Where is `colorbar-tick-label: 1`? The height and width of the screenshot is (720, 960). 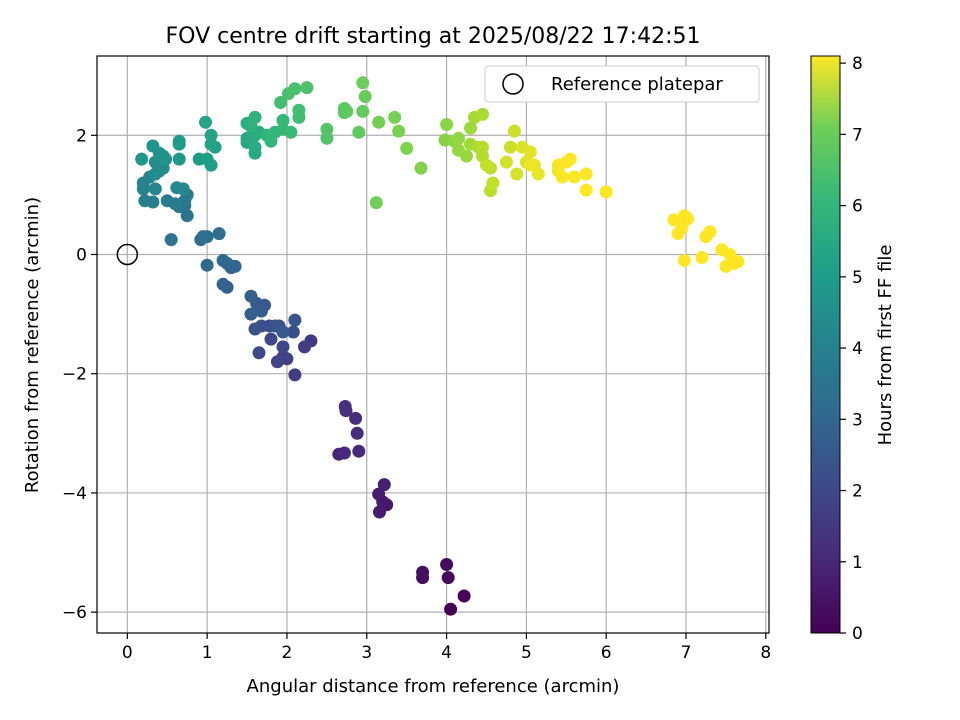
colorbar-tick-label: 1 is located at coordinates (857, 563).